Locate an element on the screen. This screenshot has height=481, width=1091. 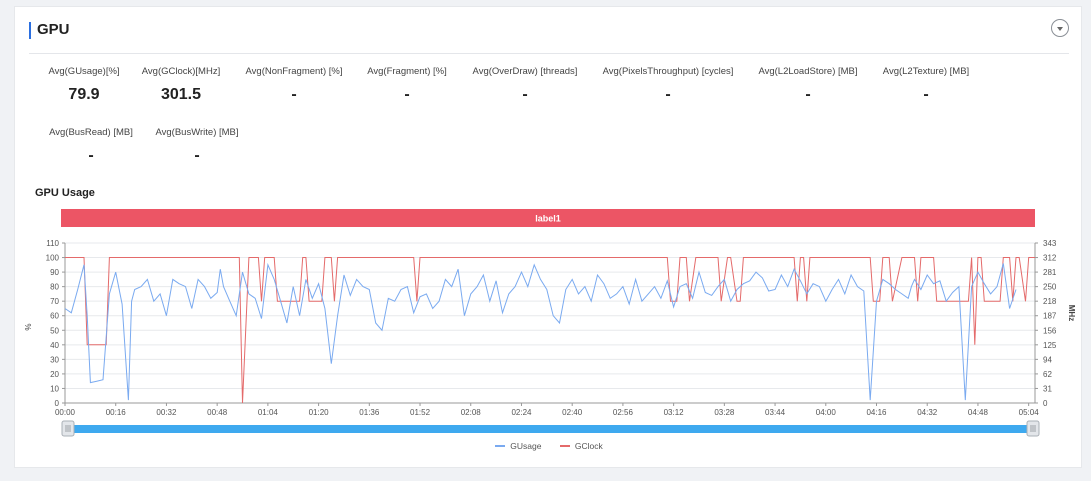
y-left-tick-label: 10 is located at coordinates (54, 388).